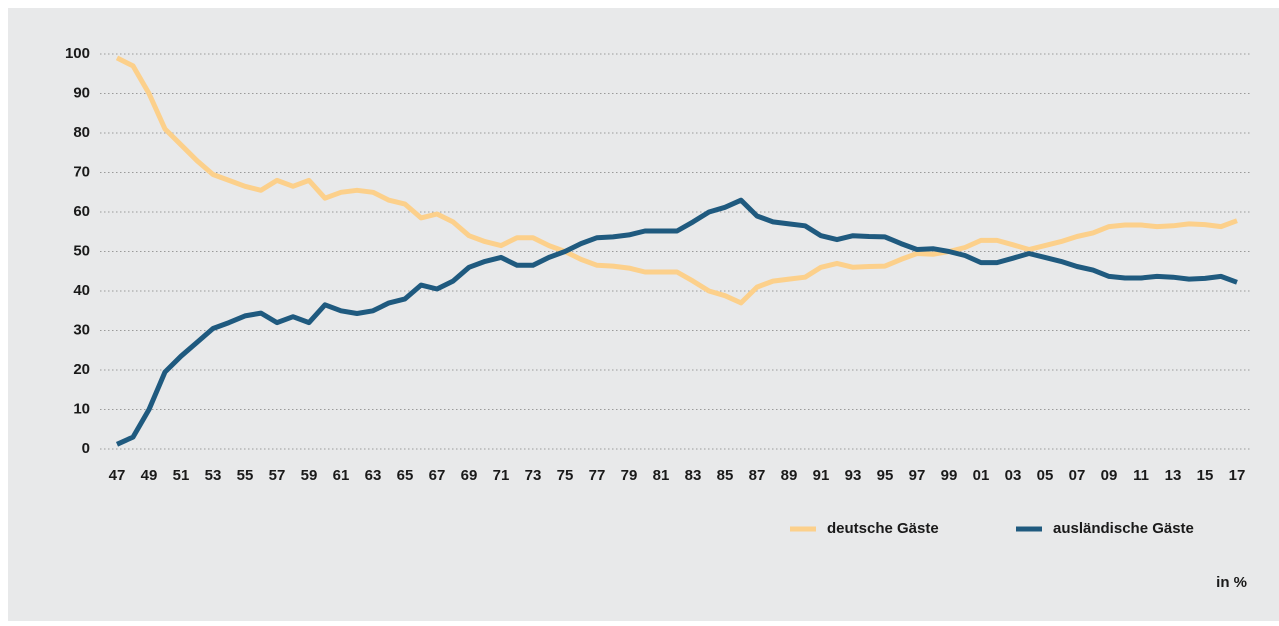 The image size is (1279, 626). What do you see at coordinates (661, 475) in the screenshot?
I see `x-tick-label: 81` at bounding box center [661, 475].